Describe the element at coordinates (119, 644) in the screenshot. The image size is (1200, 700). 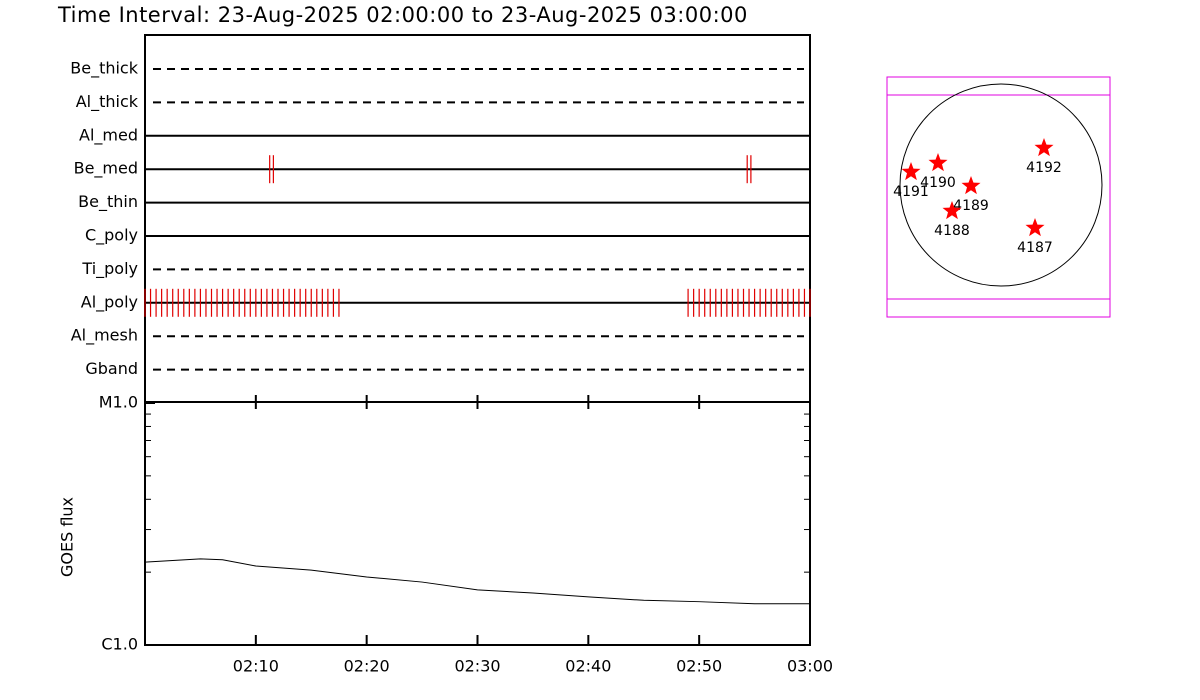
I see `y-tick-label: C1.0` at that location.